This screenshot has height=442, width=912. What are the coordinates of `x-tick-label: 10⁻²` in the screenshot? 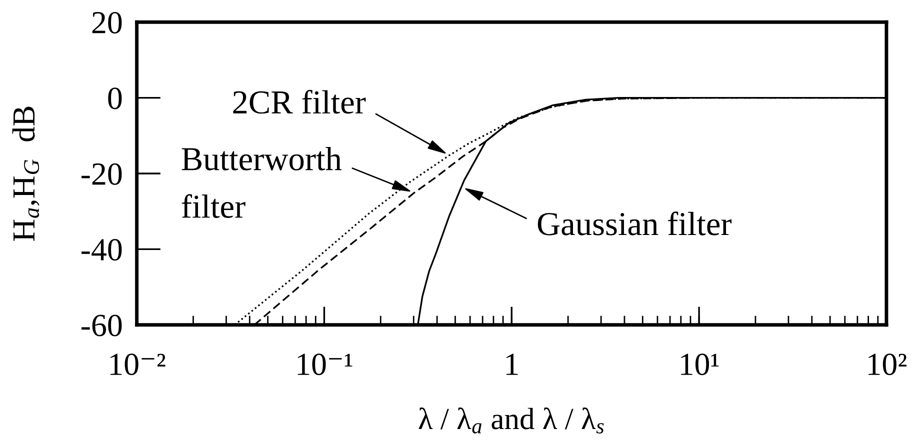 It's located at (138, 365).